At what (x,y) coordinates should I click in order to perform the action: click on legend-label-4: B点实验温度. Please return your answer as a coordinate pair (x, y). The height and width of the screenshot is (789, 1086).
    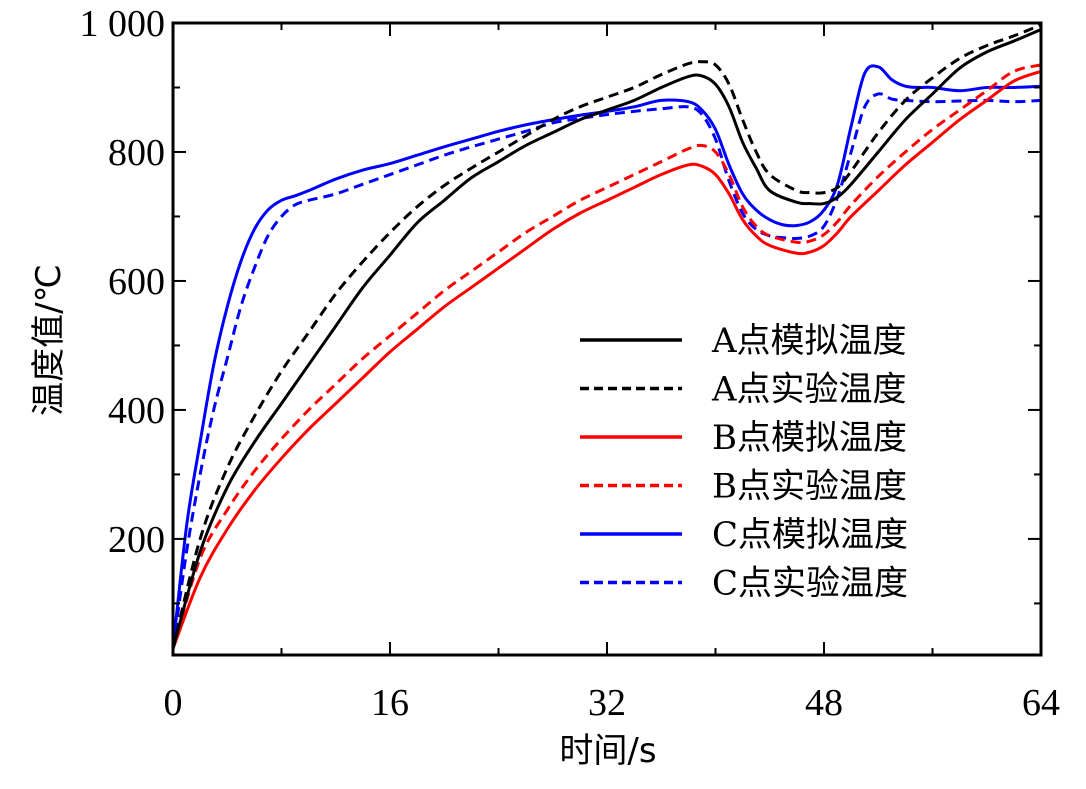
    Looking at the image, I should click on (809, 487).